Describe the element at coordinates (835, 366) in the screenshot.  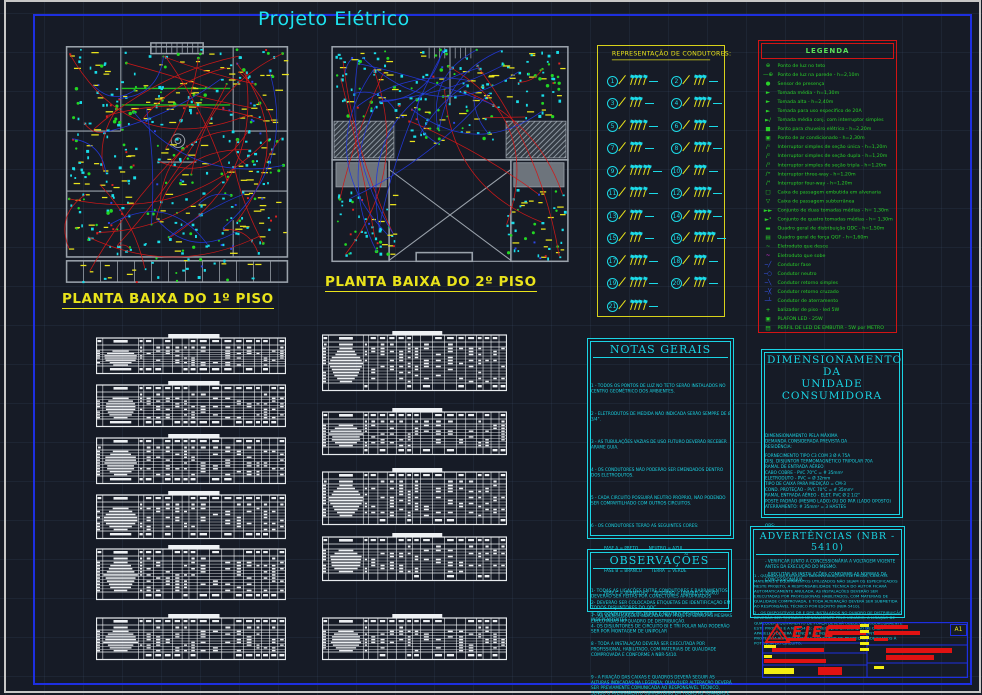
I see `sizing-title-line1: DIMENSIONAMENTO DA` at that location.